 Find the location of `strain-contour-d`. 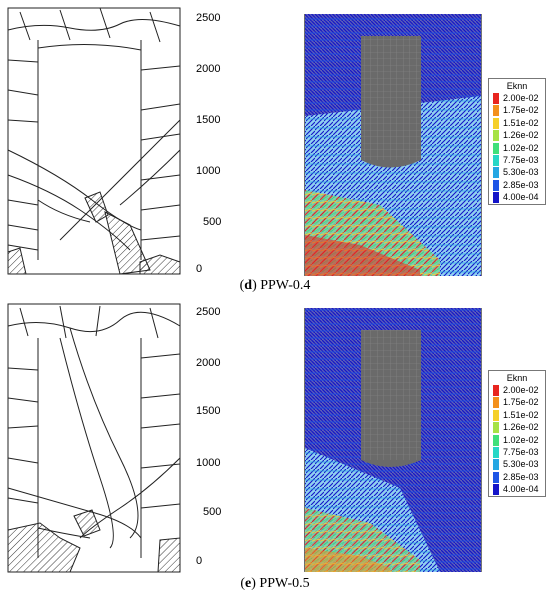

strain-contour-d is located at coordinates (393, 145).